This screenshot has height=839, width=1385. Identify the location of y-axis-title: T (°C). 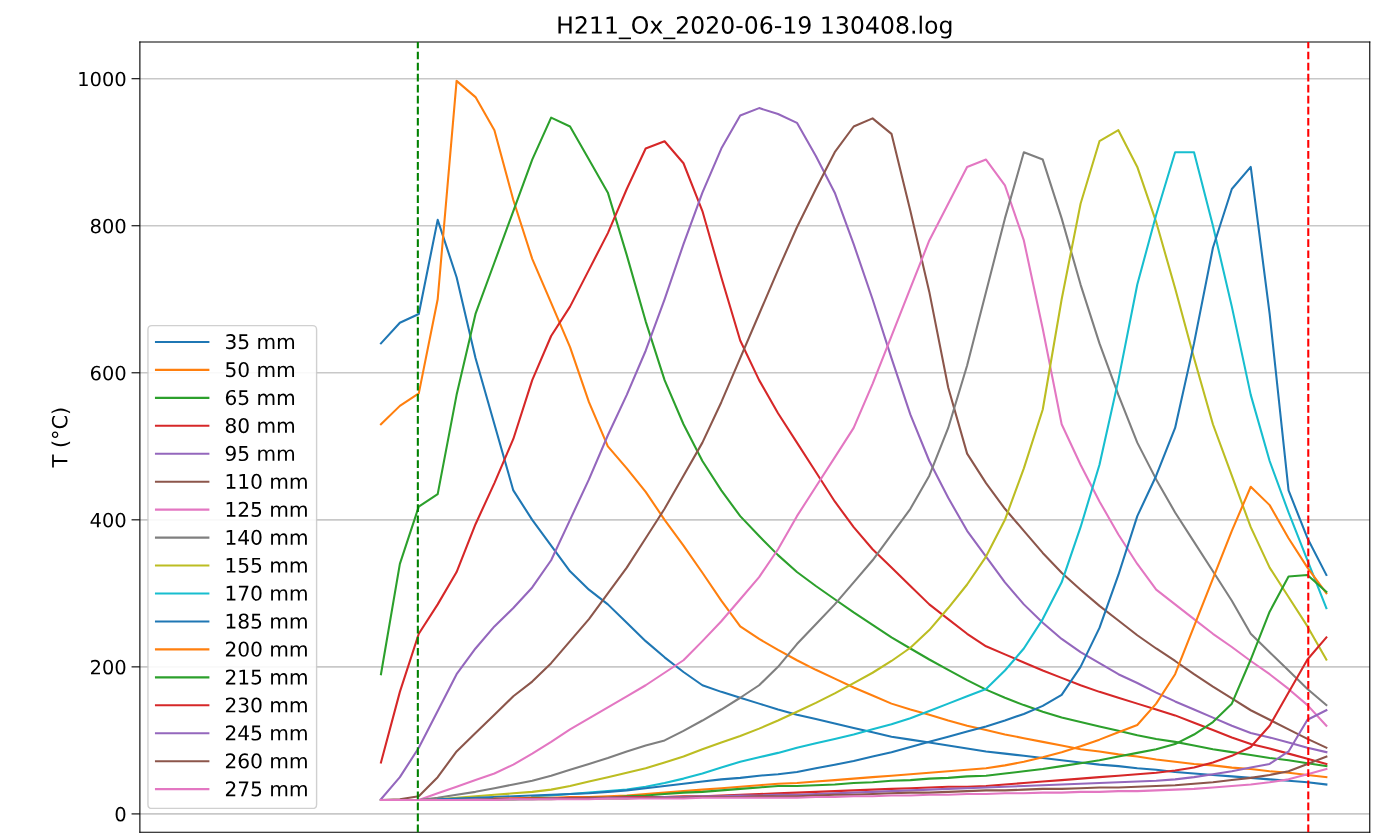
(61, 438).